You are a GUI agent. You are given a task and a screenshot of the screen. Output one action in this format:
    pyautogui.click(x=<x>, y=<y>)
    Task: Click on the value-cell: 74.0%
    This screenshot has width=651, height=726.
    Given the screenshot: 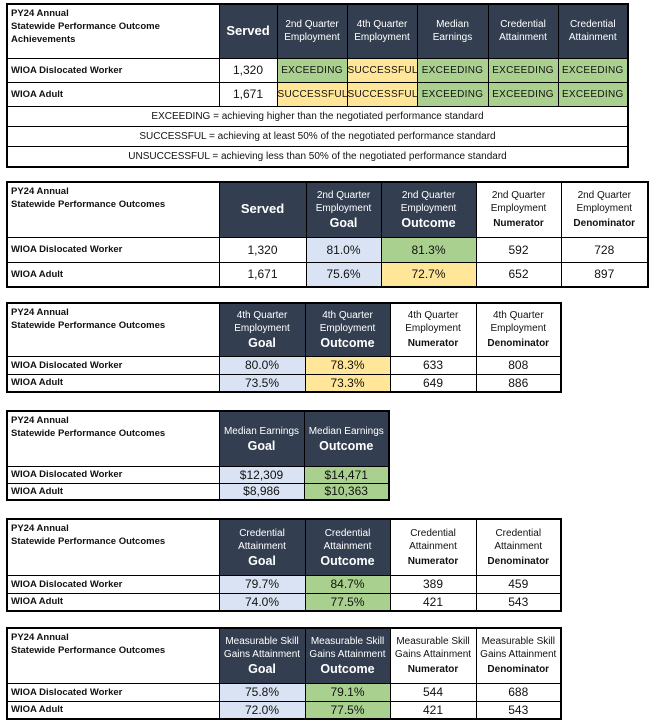 What is the action you would take?
    pyautogui.click(x=262, y=602)
    